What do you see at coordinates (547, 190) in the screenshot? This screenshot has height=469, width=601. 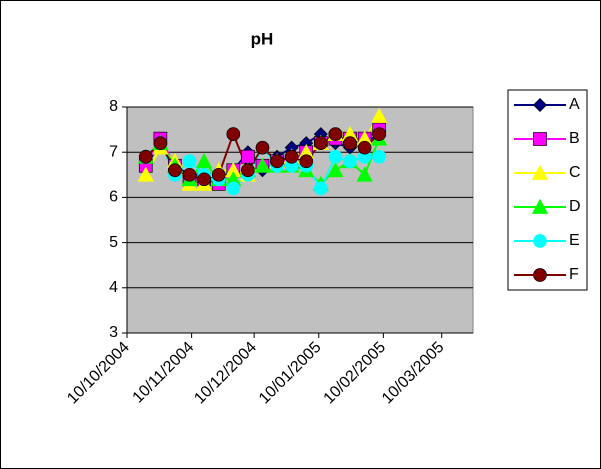 I see `legend-box` at bounding box center [547, 190].